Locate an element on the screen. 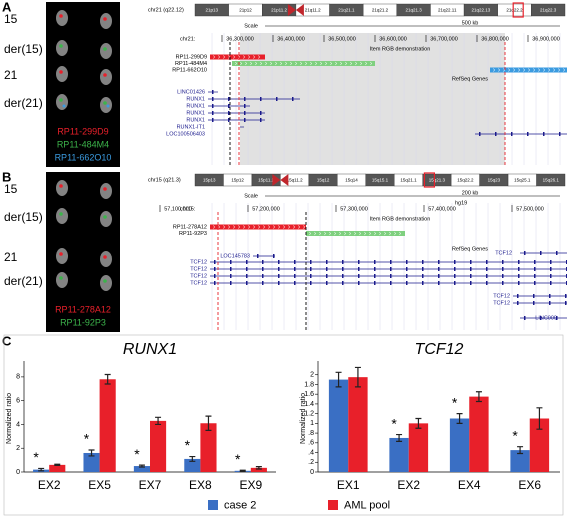 Image resolution: width=567 pixels, height=517 pixels. ideogram-label: 15q21.1 is located at coordinates (408, 180).